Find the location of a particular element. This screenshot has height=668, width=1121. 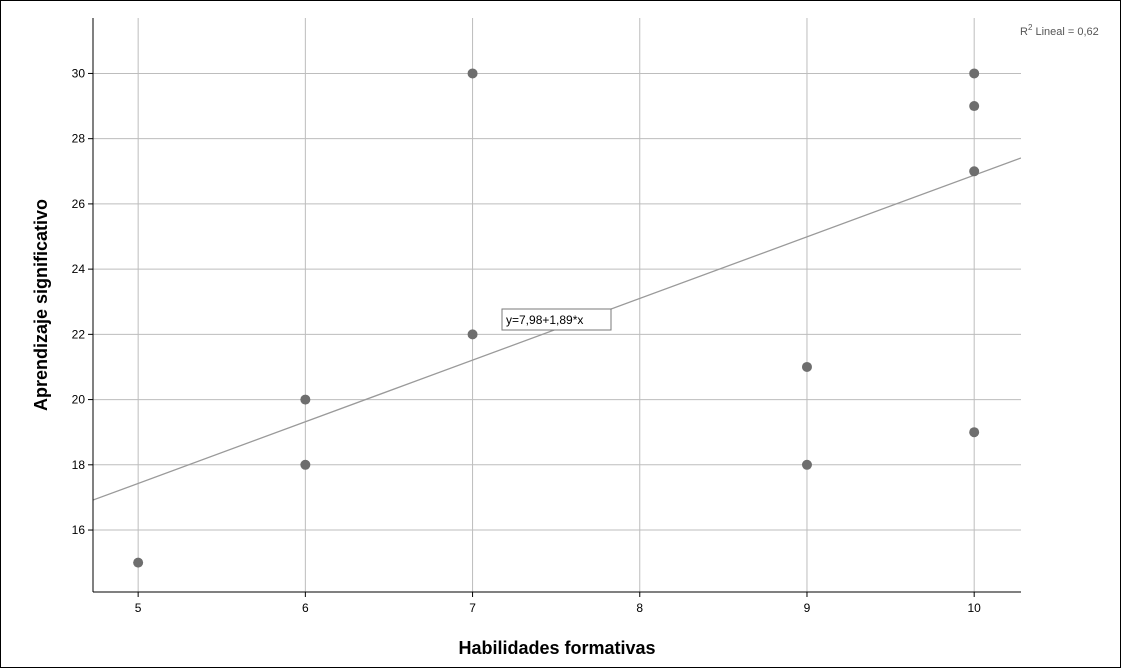

y-tick-labels: 16 18 20 22 24 26 28 30 is located at coordinates (79, 301).